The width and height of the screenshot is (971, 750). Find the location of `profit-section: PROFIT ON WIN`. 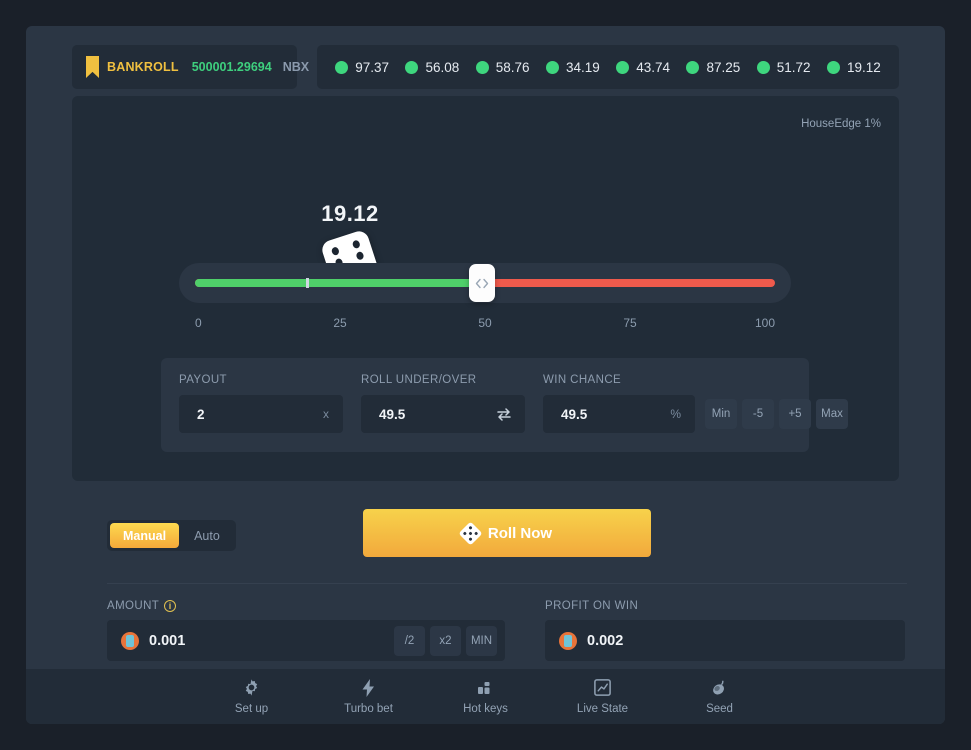

profit-section: PROFIT ON WIN is located at coordinates (725, 630).